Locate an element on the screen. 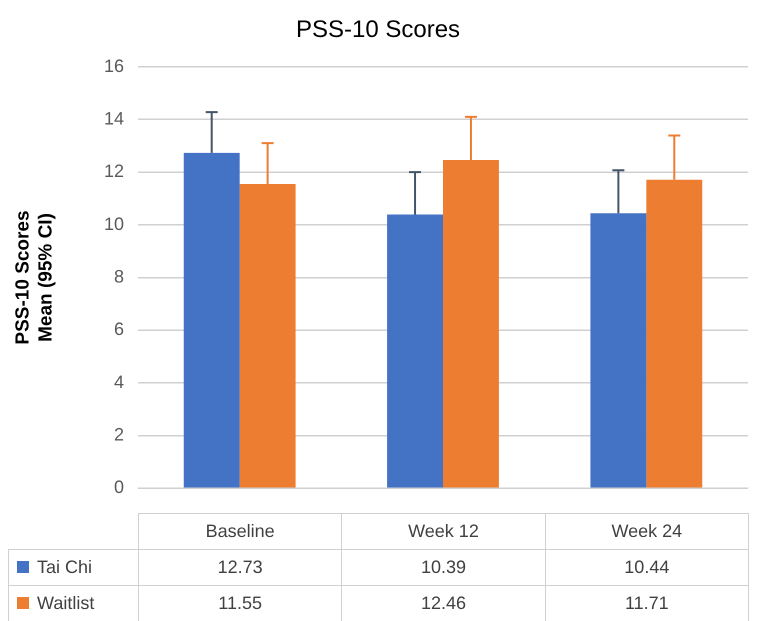 The image size is (764, 621). y-tick-label: 16 is located at coordinates (114, 66).